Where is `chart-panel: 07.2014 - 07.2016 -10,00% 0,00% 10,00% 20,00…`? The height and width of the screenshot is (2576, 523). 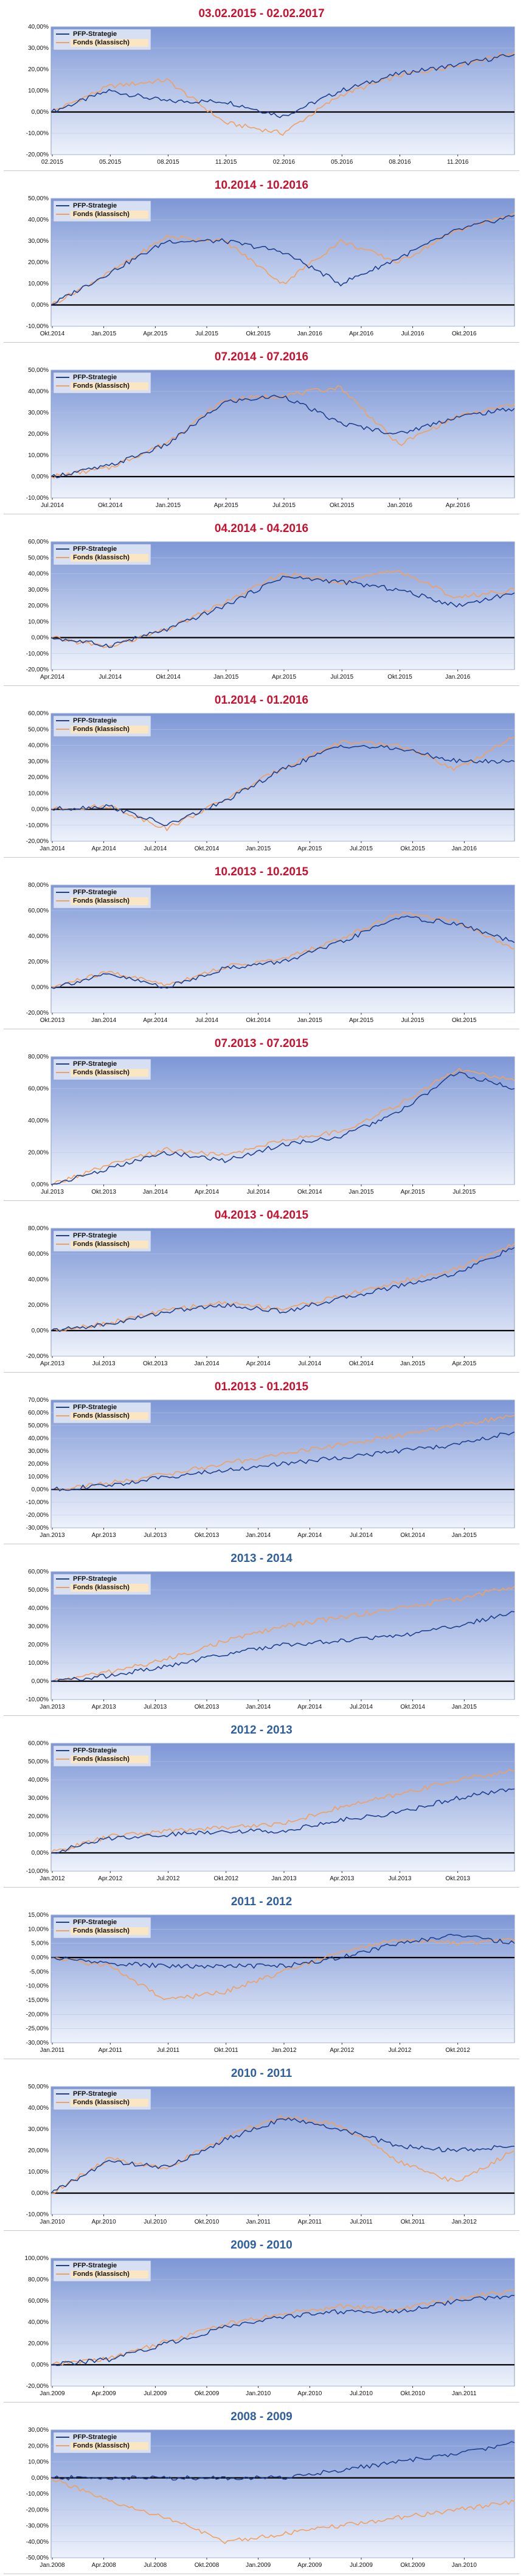
chart-panel: 07.2014 - 07.2016 -10,00% 0,00% 10,00% 20,00… is located at coordinates (261, 430).